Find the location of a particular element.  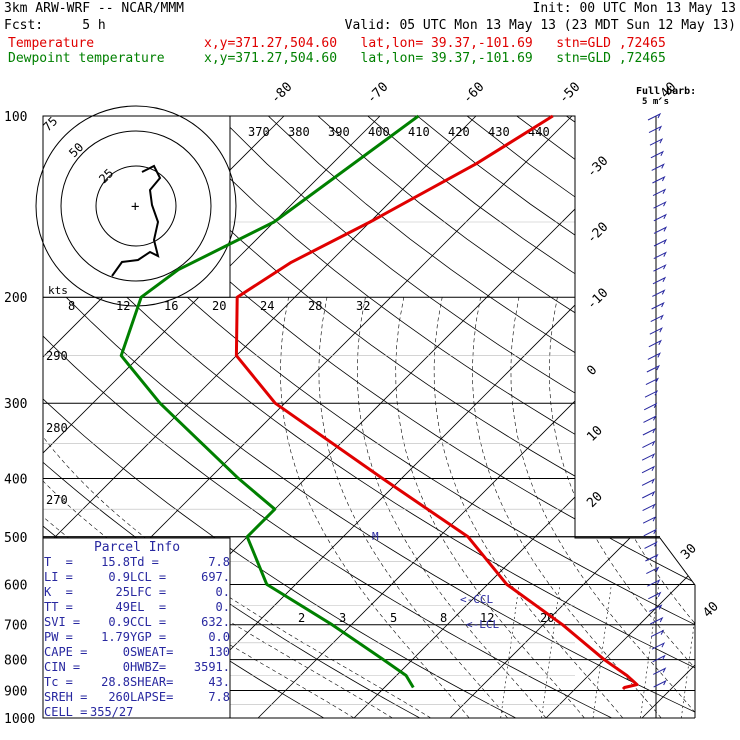

parcel-info-box is located at coordinates (136, 628).